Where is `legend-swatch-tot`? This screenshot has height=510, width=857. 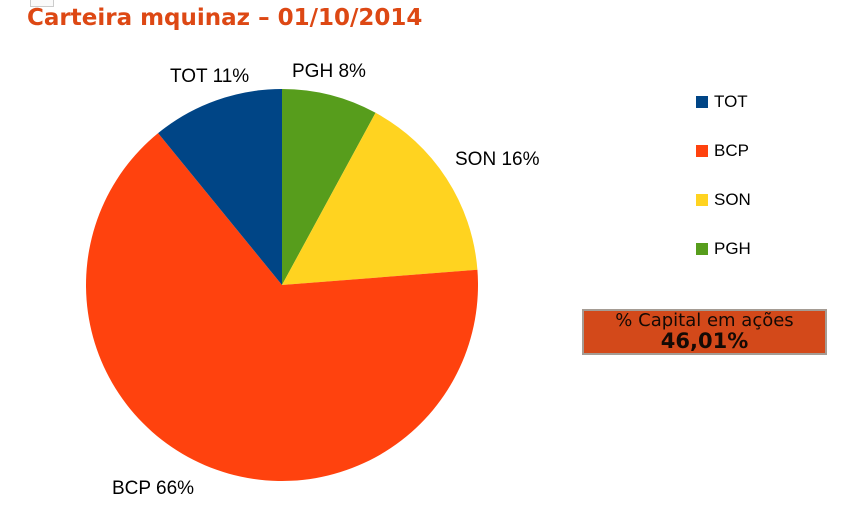
legend-swatch-tot is located at coordinates (702, 102).